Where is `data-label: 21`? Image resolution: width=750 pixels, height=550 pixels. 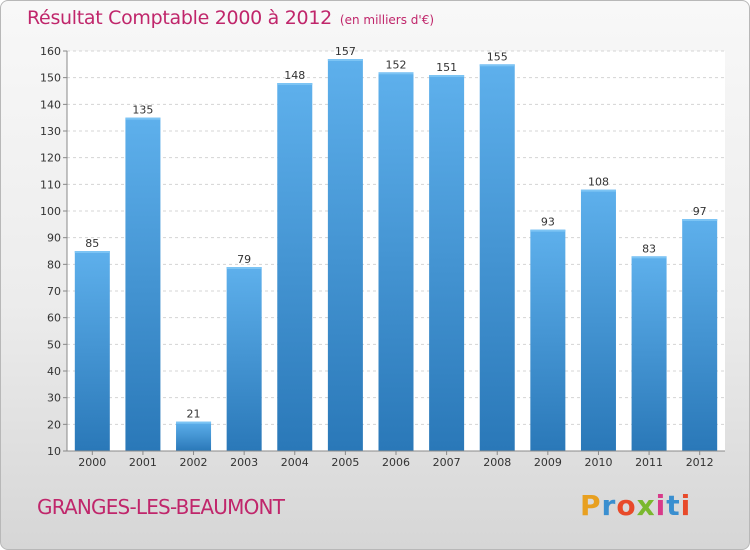
data-label: 21 is located at coordinates (194, 414).